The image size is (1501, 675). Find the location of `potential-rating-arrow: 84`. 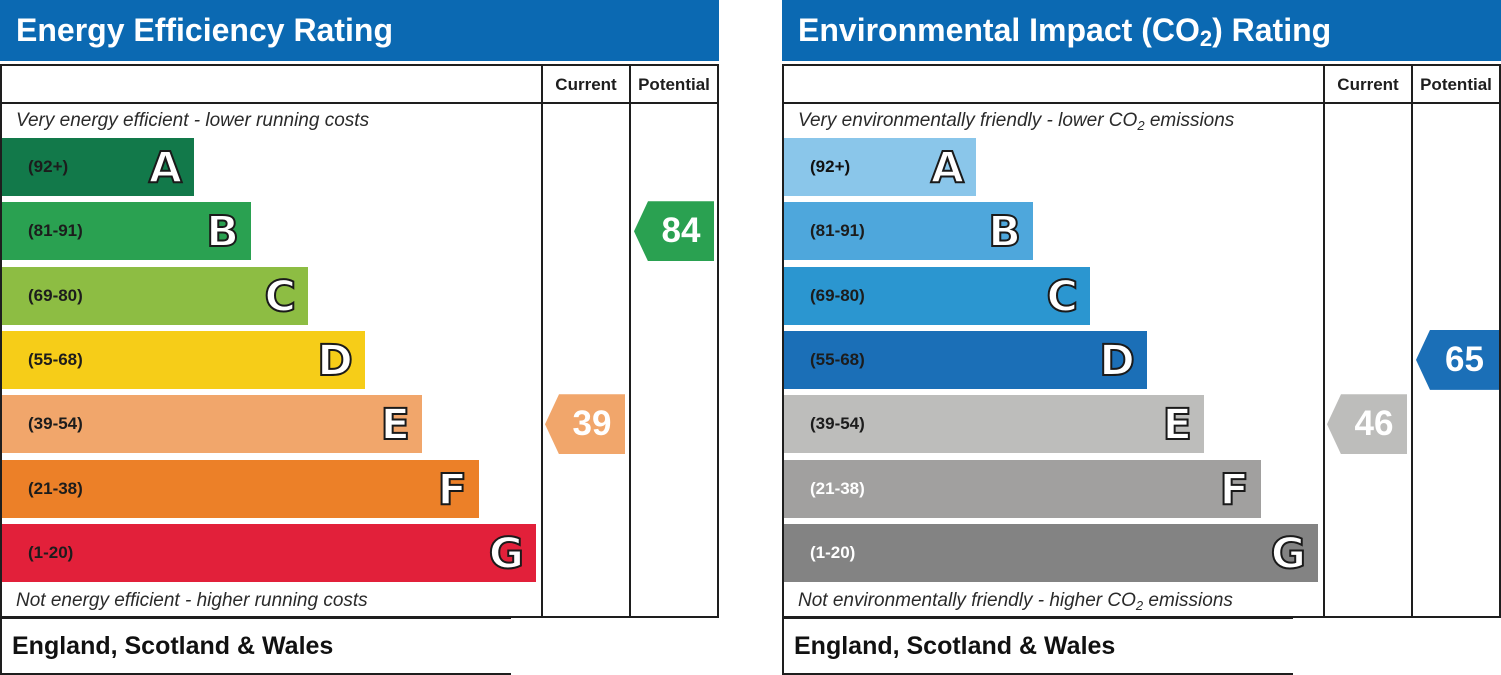

potential-rating-arrow: 84 is located at coordinates (674, 231).